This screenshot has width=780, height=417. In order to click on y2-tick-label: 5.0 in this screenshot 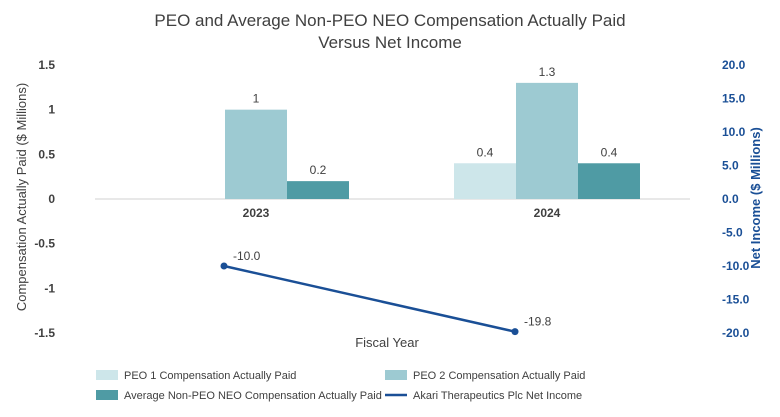, I will do `click(730, 166)`.